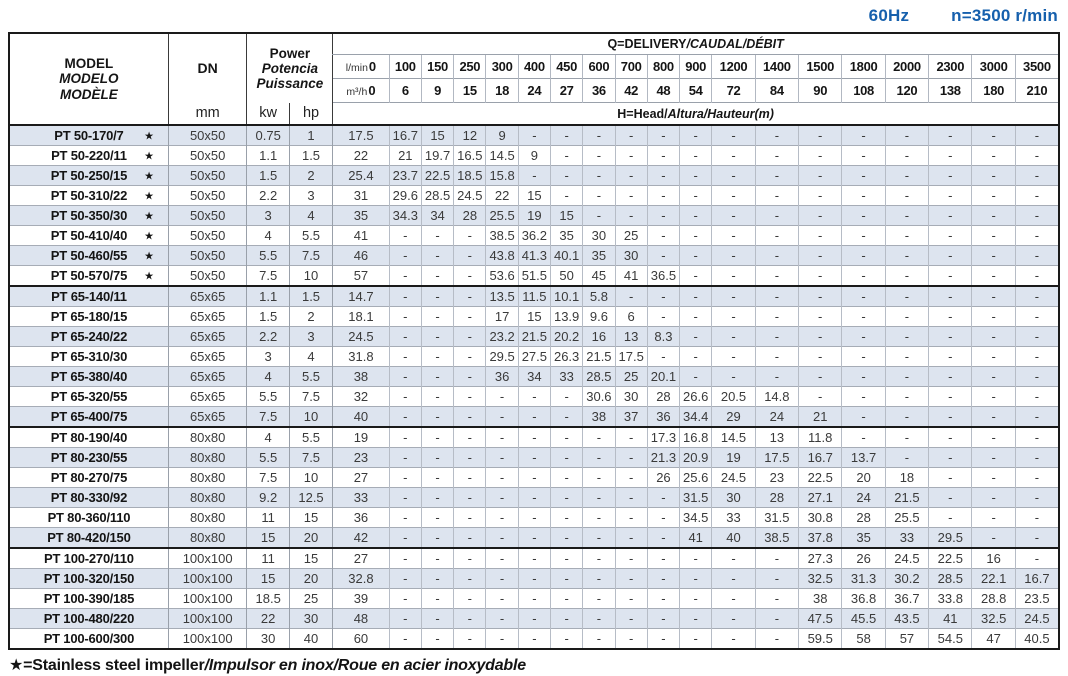 The width and height of the screenshot is (1068, 676). Describe the element at coordinates (566, 275) in the screenshot. I see `head-value-cell: 50` at that location.